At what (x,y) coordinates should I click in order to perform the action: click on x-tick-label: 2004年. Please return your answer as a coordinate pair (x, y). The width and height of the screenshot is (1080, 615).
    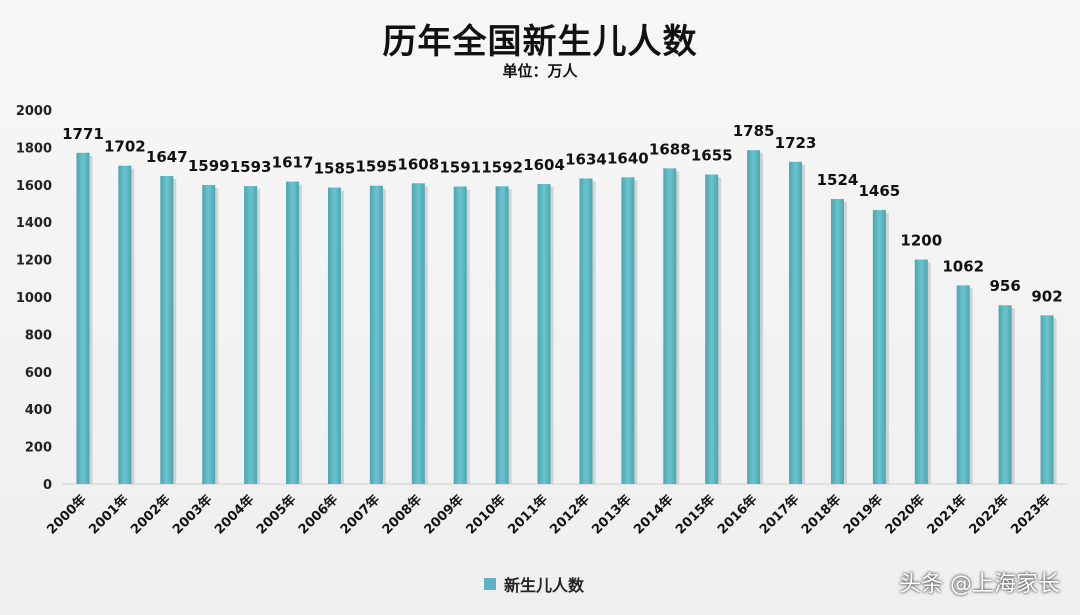
    Looking at the image, I should click on (234, 515).